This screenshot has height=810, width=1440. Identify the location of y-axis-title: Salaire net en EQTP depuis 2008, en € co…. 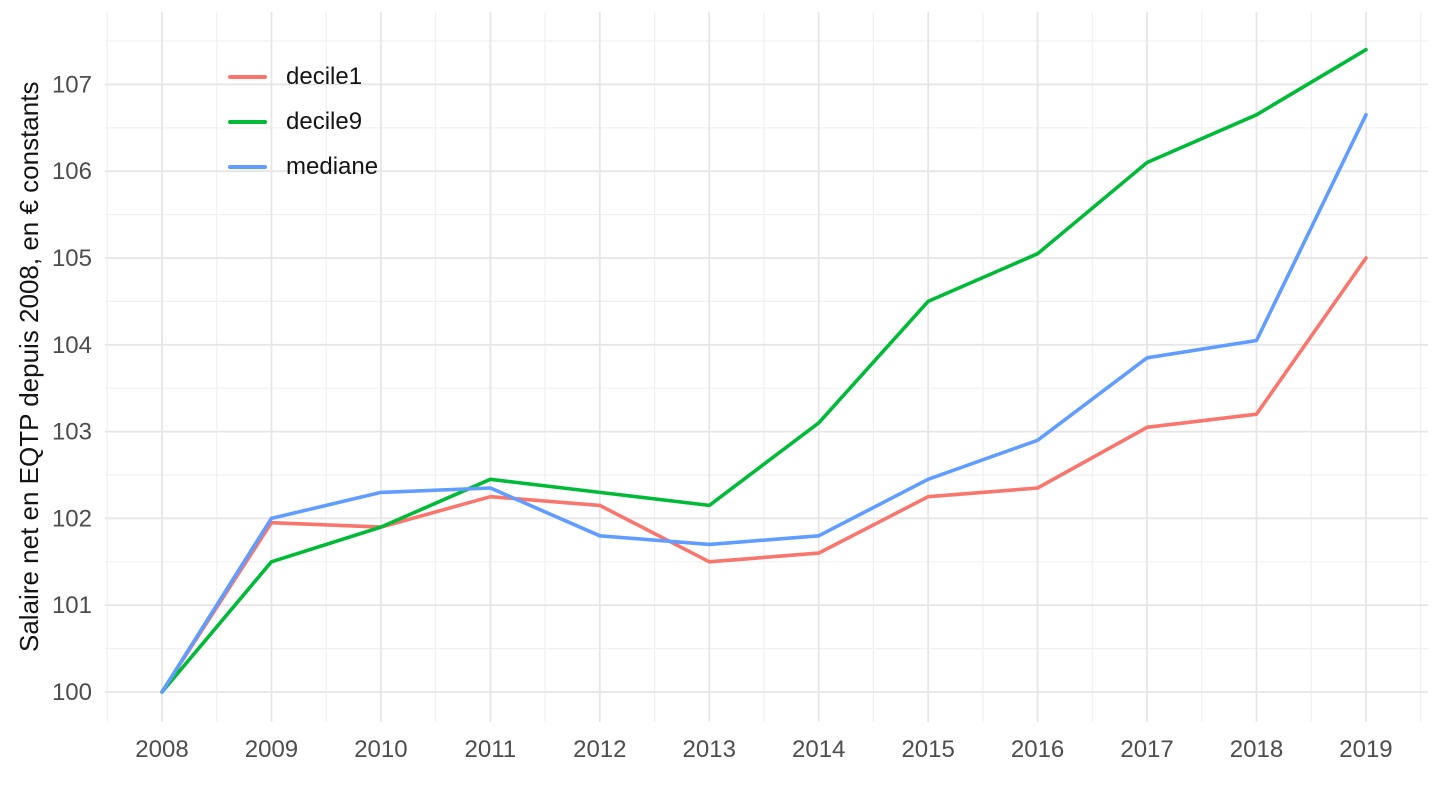
(29, 367).